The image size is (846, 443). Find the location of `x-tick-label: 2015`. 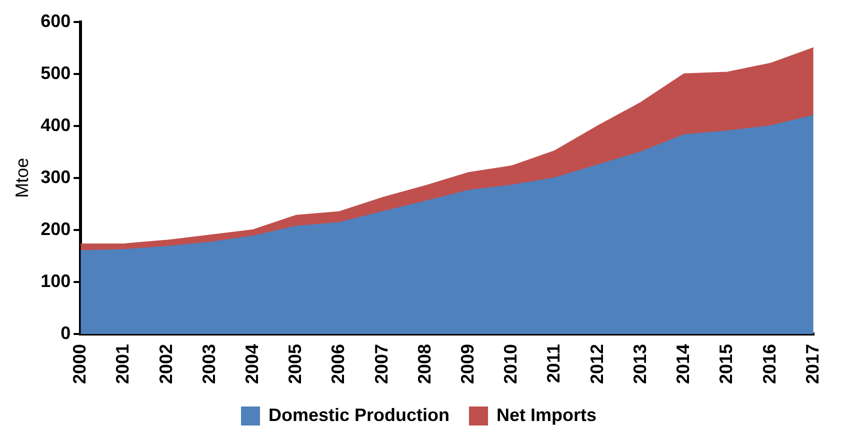

x-tick-label: 2015 is located at coordinates (726, 364).